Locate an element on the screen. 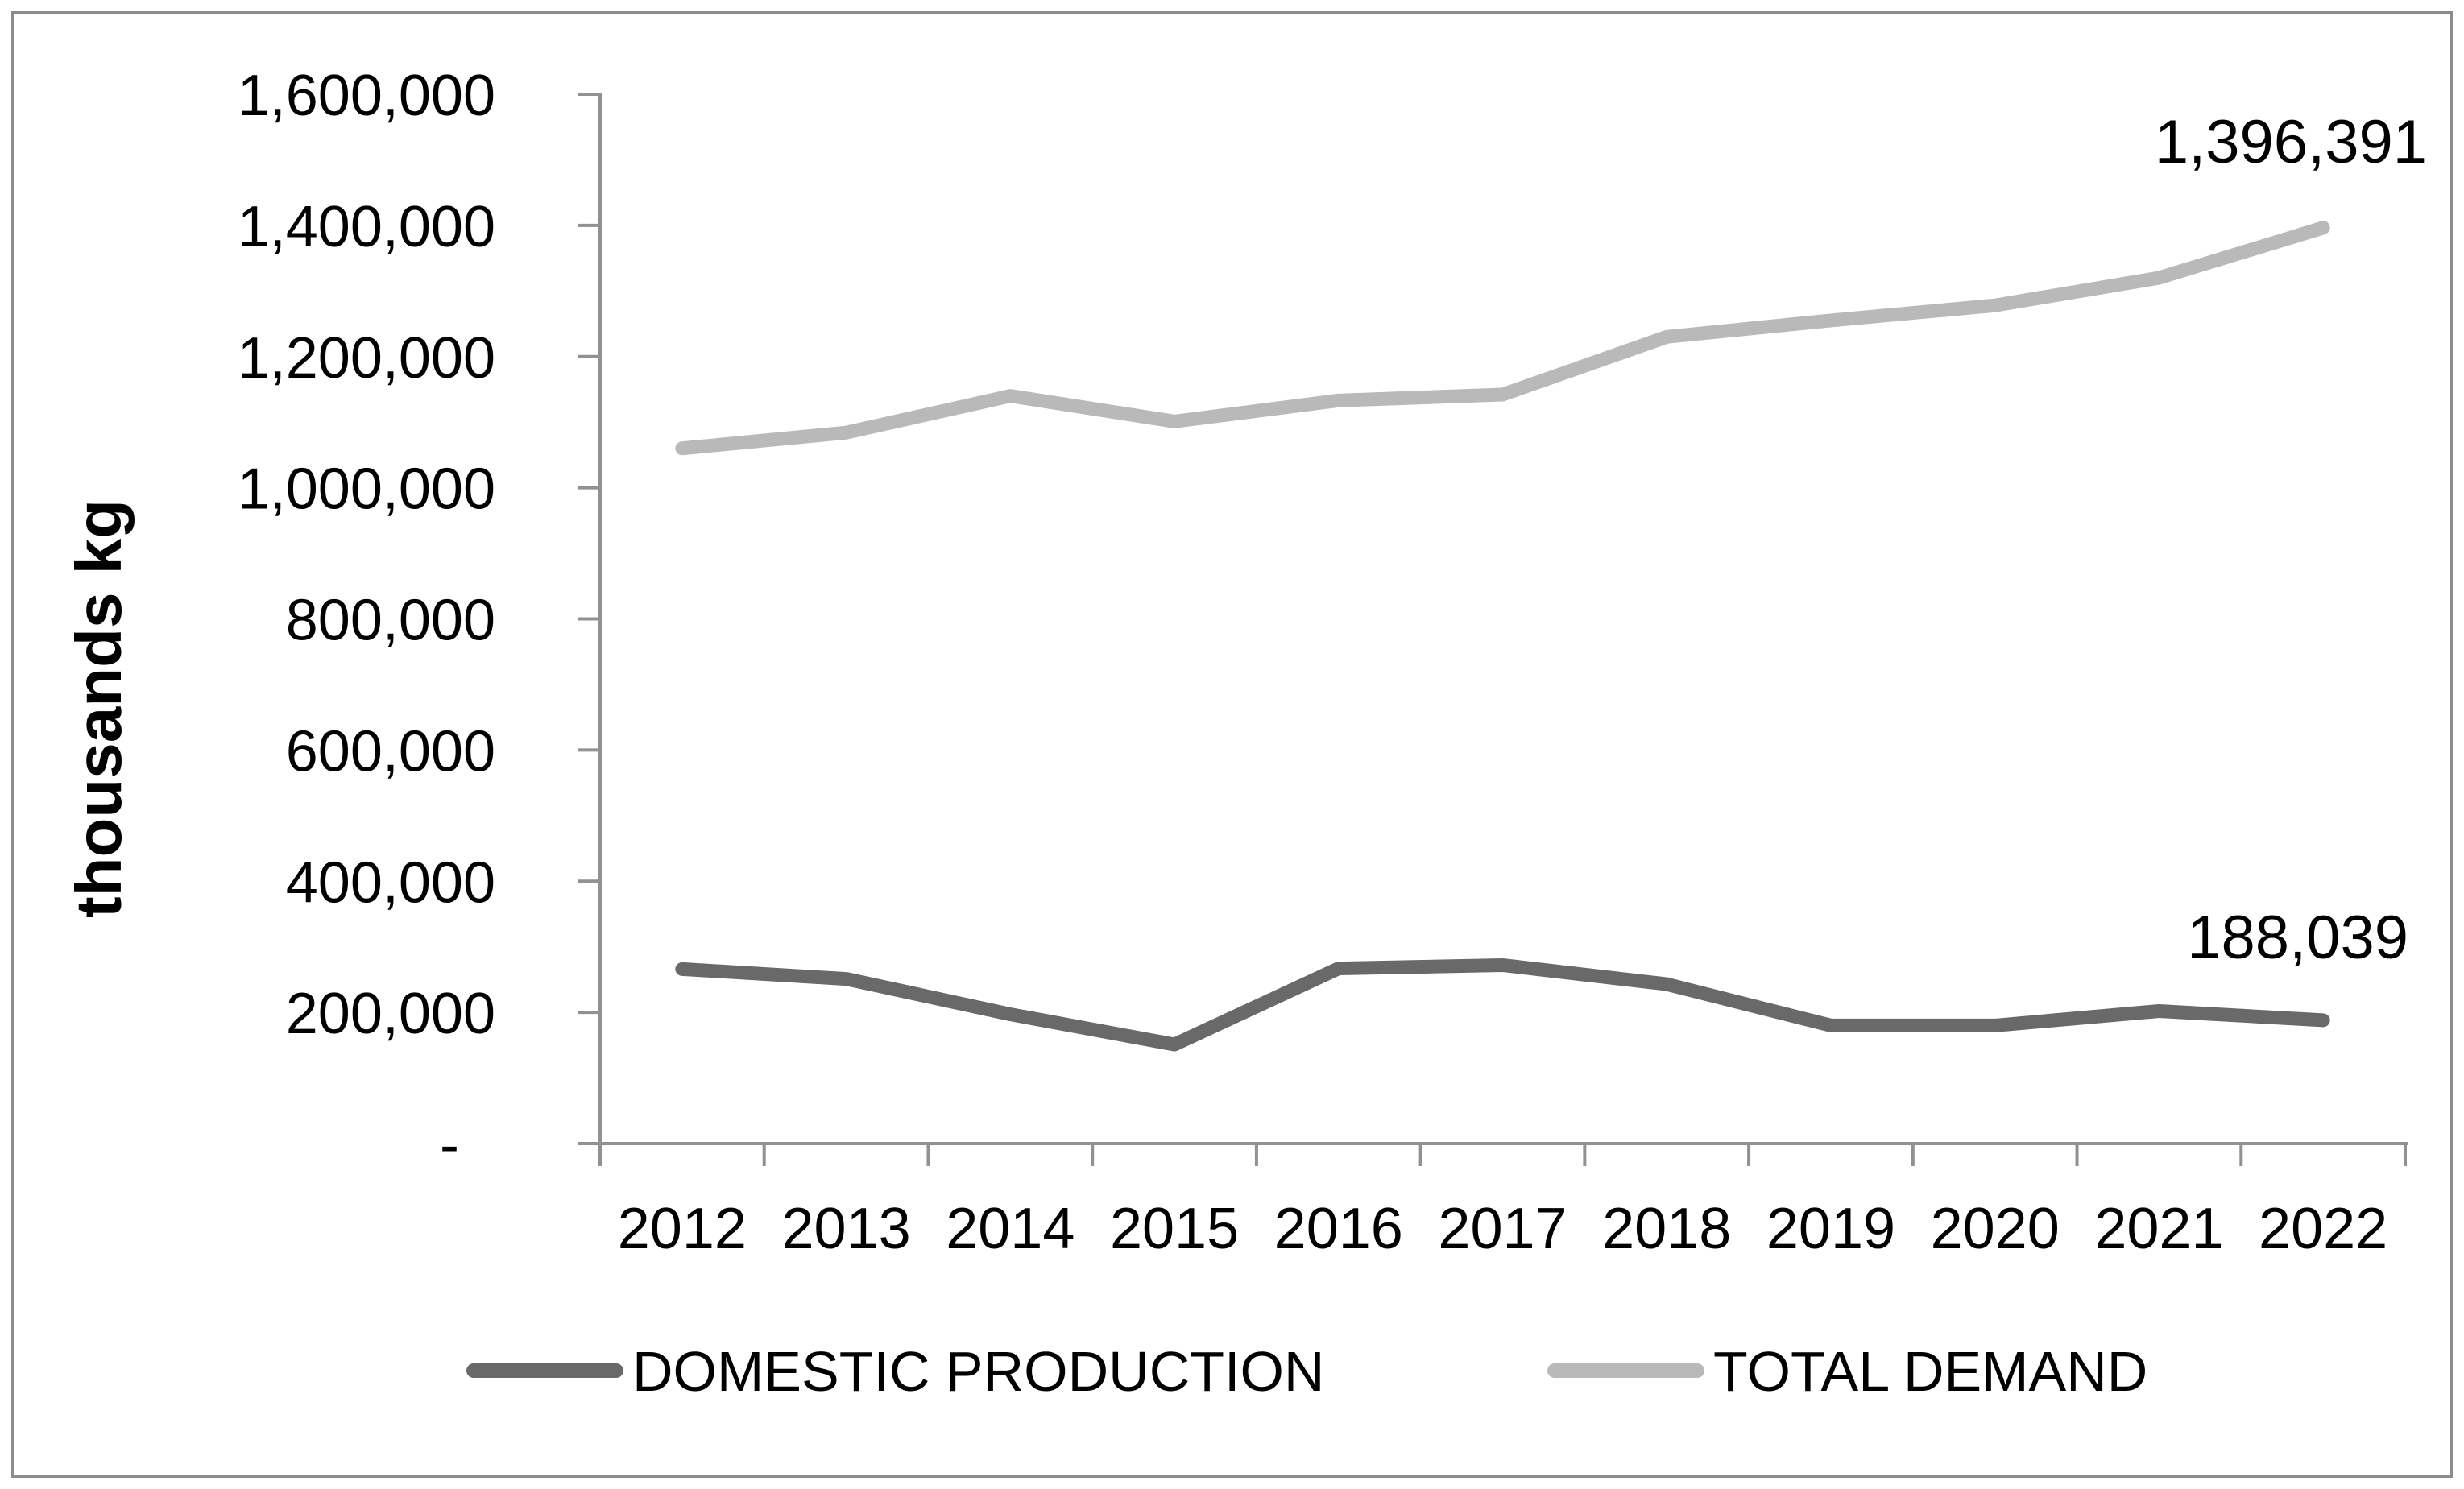 This screenshot has width=2464, height=1489. y-tick-label: 800,000 is located at coordinates (390, 621).